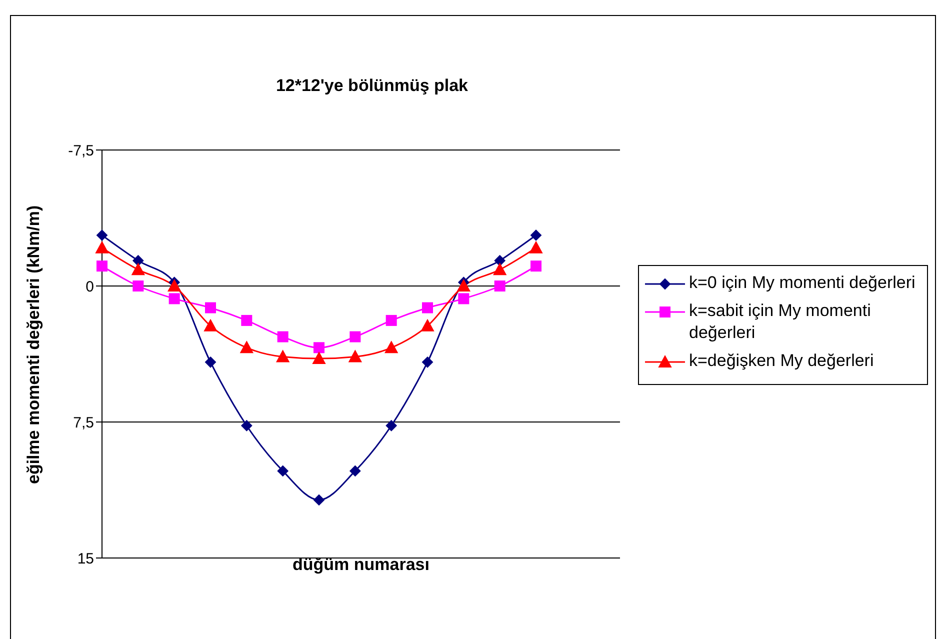 The image size is (943, 639). Describe the element at coordinates (781, 361) in the screenshot. I see `legend-label: k=değişken My değerleri` at that location.